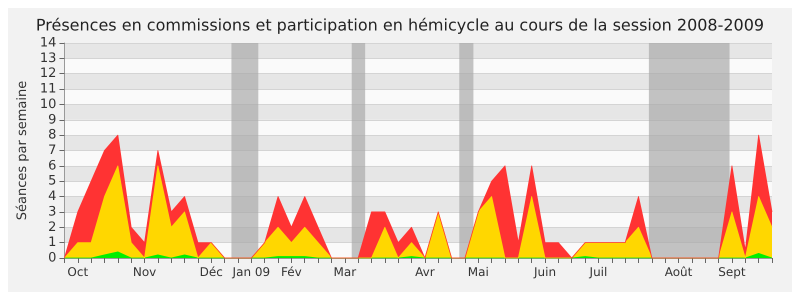 The height and width of the screenshot is (300, 800). I want to click on y-tick-label: 9, so click(52, 120).